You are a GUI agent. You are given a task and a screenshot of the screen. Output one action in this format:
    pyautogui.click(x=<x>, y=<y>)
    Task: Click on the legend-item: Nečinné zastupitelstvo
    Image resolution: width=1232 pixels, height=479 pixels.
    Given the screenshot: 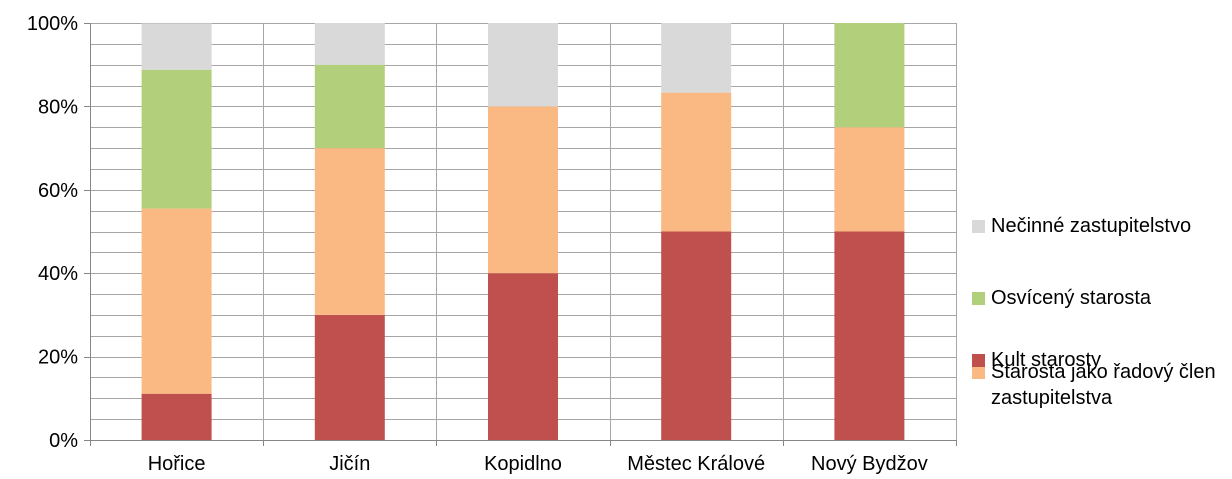 What is the action you would take?
    pyautogui.click(x=1099, y=226)
    